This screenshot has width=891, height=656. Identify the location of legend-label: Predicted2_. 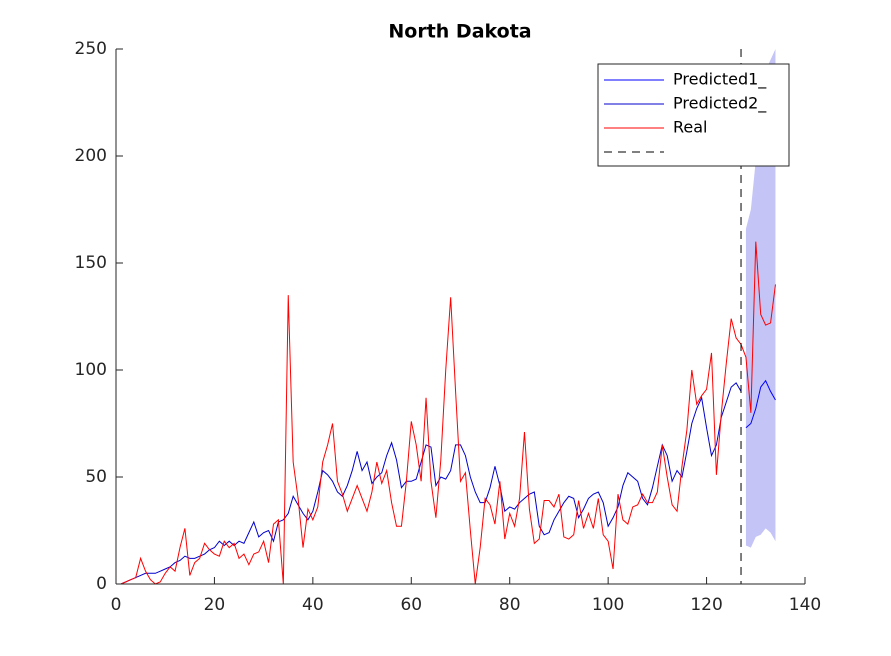
(720, 104).